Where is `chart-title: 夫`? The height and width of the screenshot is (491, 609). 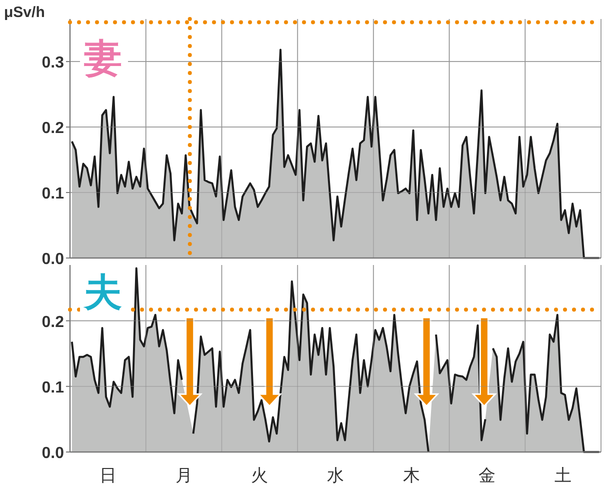 chart-title: 夫 is located at coordinates (102, 293).